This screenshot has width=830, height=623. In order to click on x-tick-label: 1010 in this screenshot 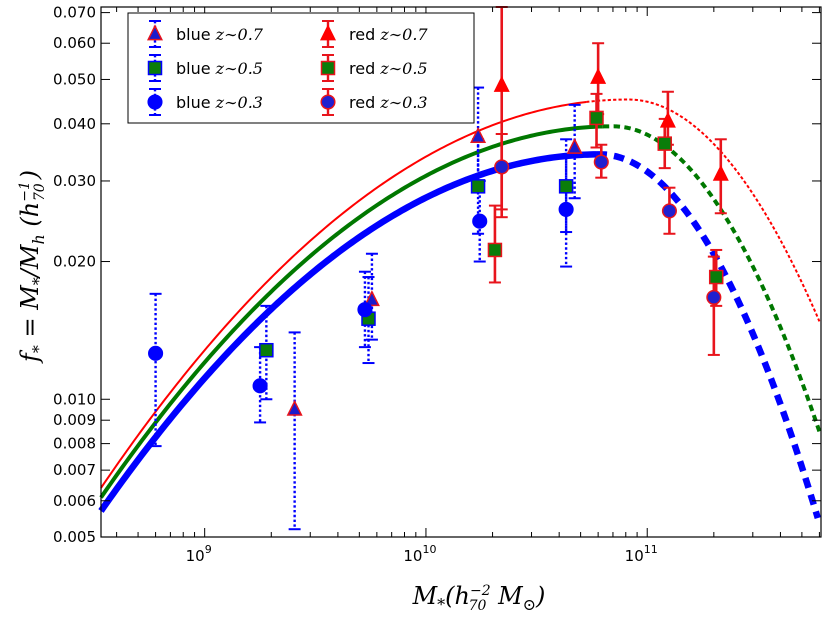, I will do `click(419, 554)`.